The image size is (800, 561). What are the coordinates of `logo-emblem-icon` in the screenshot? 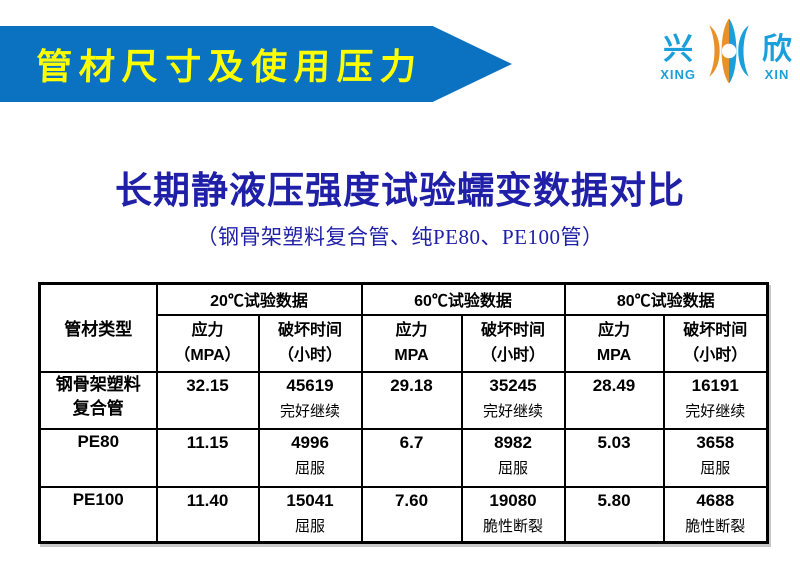 It's located at (729, 51).